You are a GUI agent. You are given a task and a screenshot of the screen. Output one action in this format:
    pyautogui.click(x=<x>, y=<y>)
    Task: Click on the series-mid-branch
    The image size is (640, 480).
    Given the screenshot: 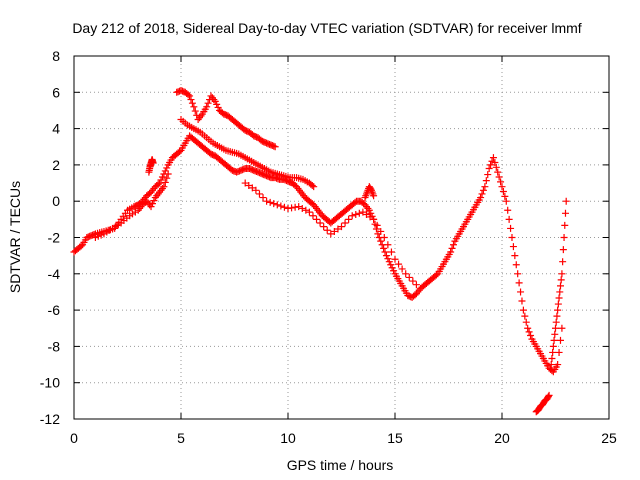 What is the action you would take?
    pyautogui.click(x=330, y=234)
    